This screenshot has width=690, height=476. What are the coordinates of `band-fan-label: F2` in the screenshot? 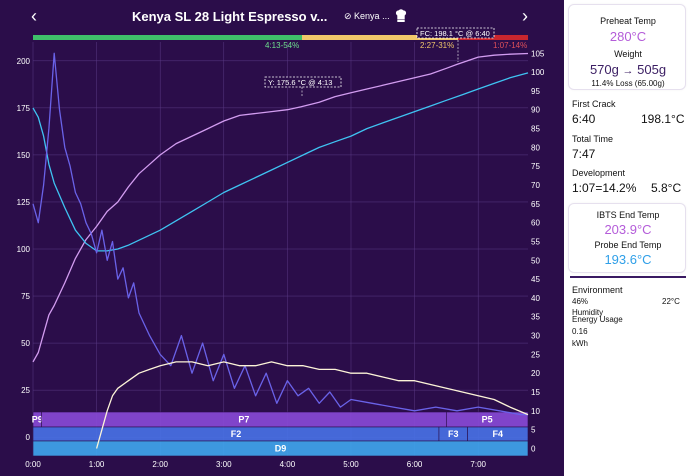 It's located at (236, 434).